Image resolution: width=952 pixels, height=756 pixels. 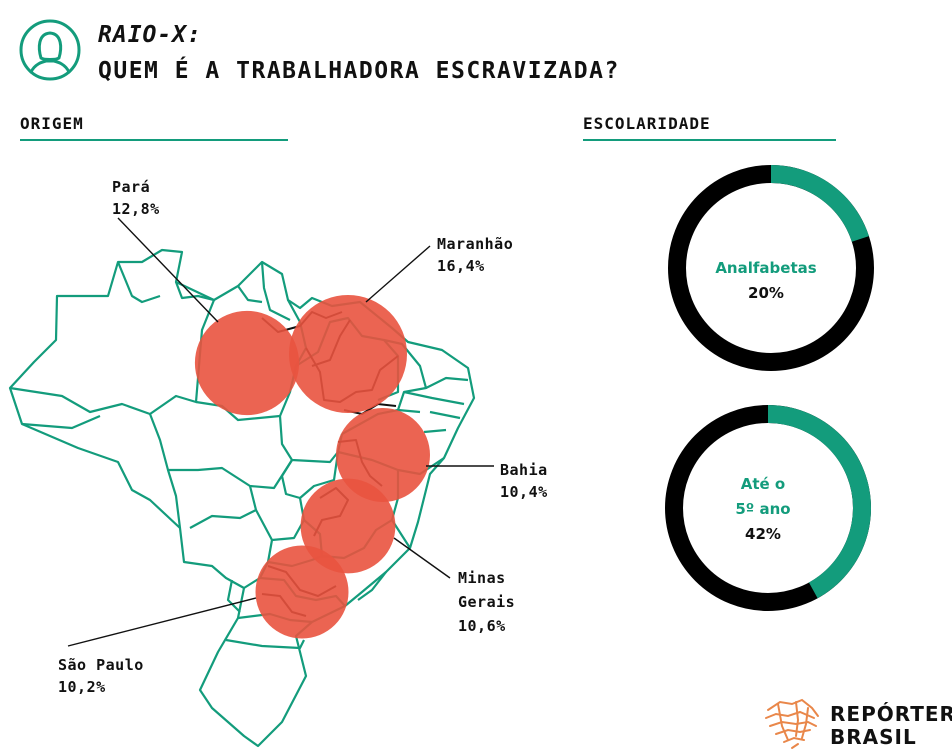 I want to click on bubble-layer, so click(x=312, y=467).